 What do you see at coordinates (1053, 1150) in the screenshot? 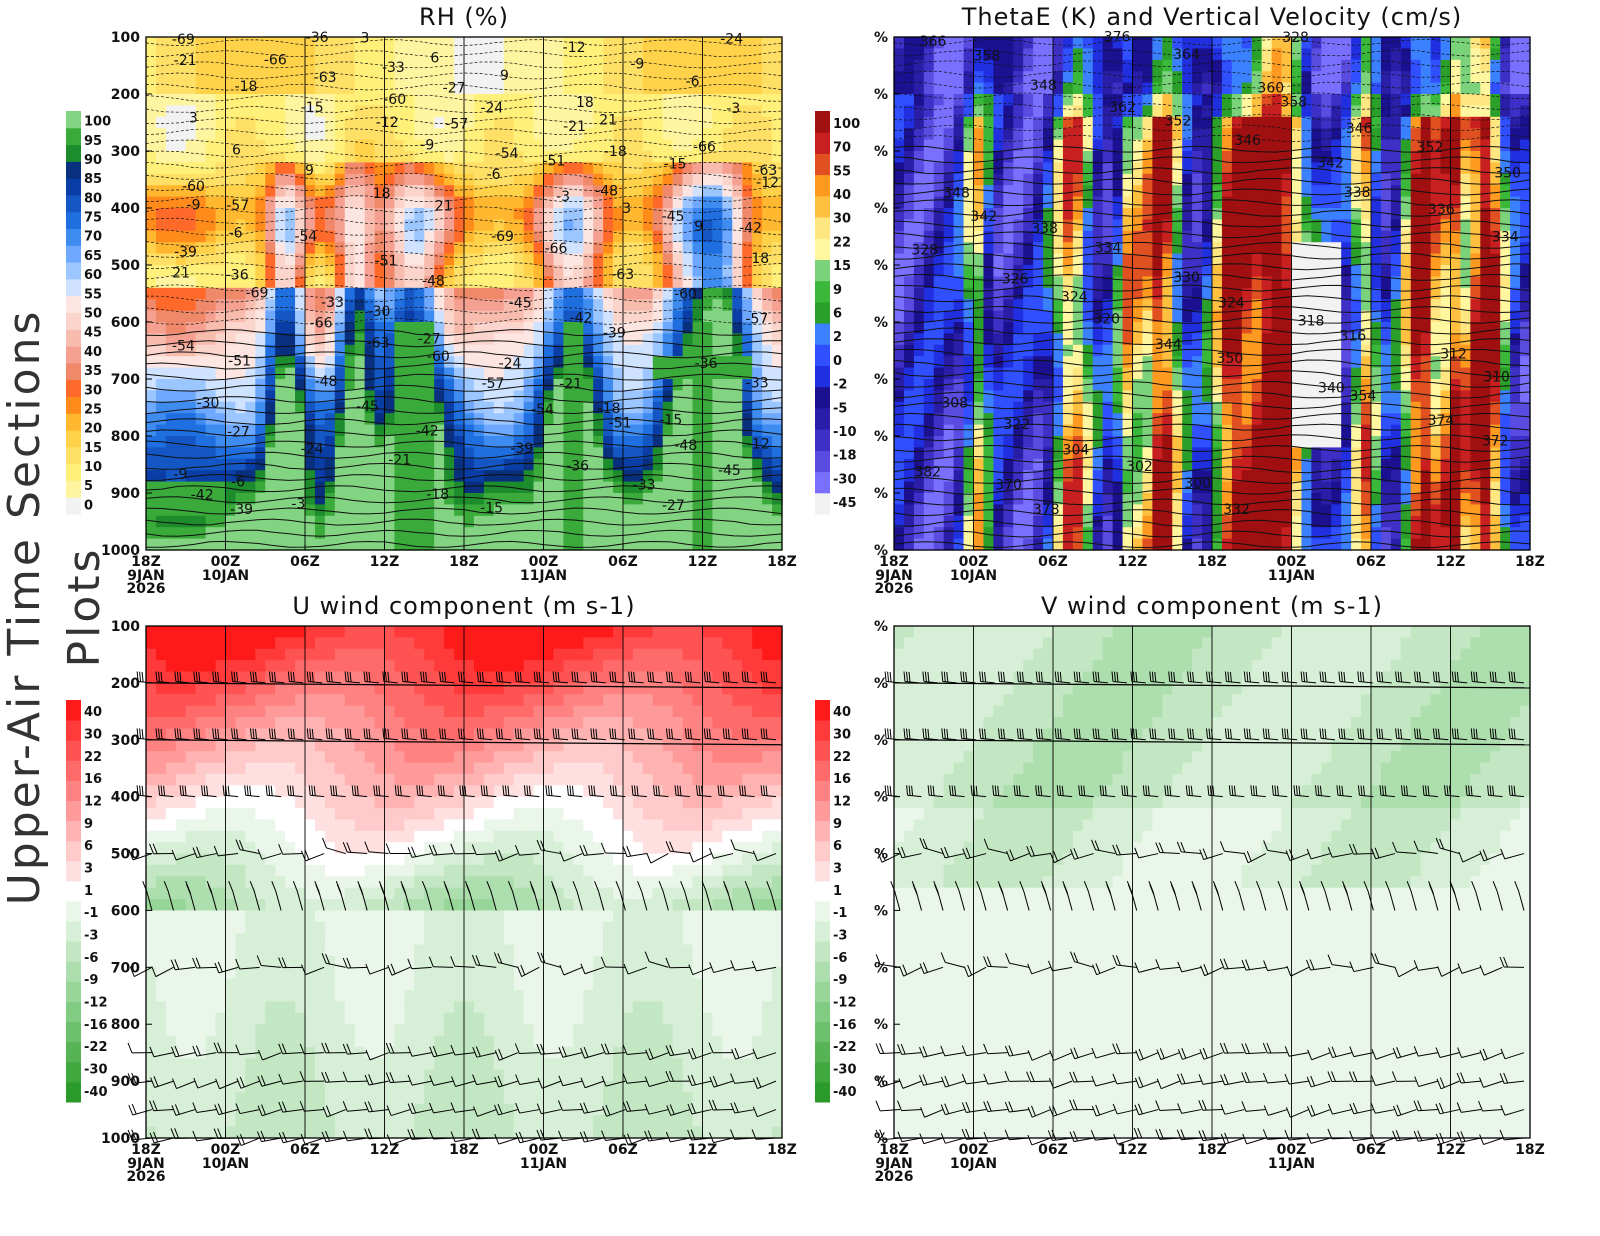
I see `x-tick-label: 06Z` at bounding box center [1053, 1150].